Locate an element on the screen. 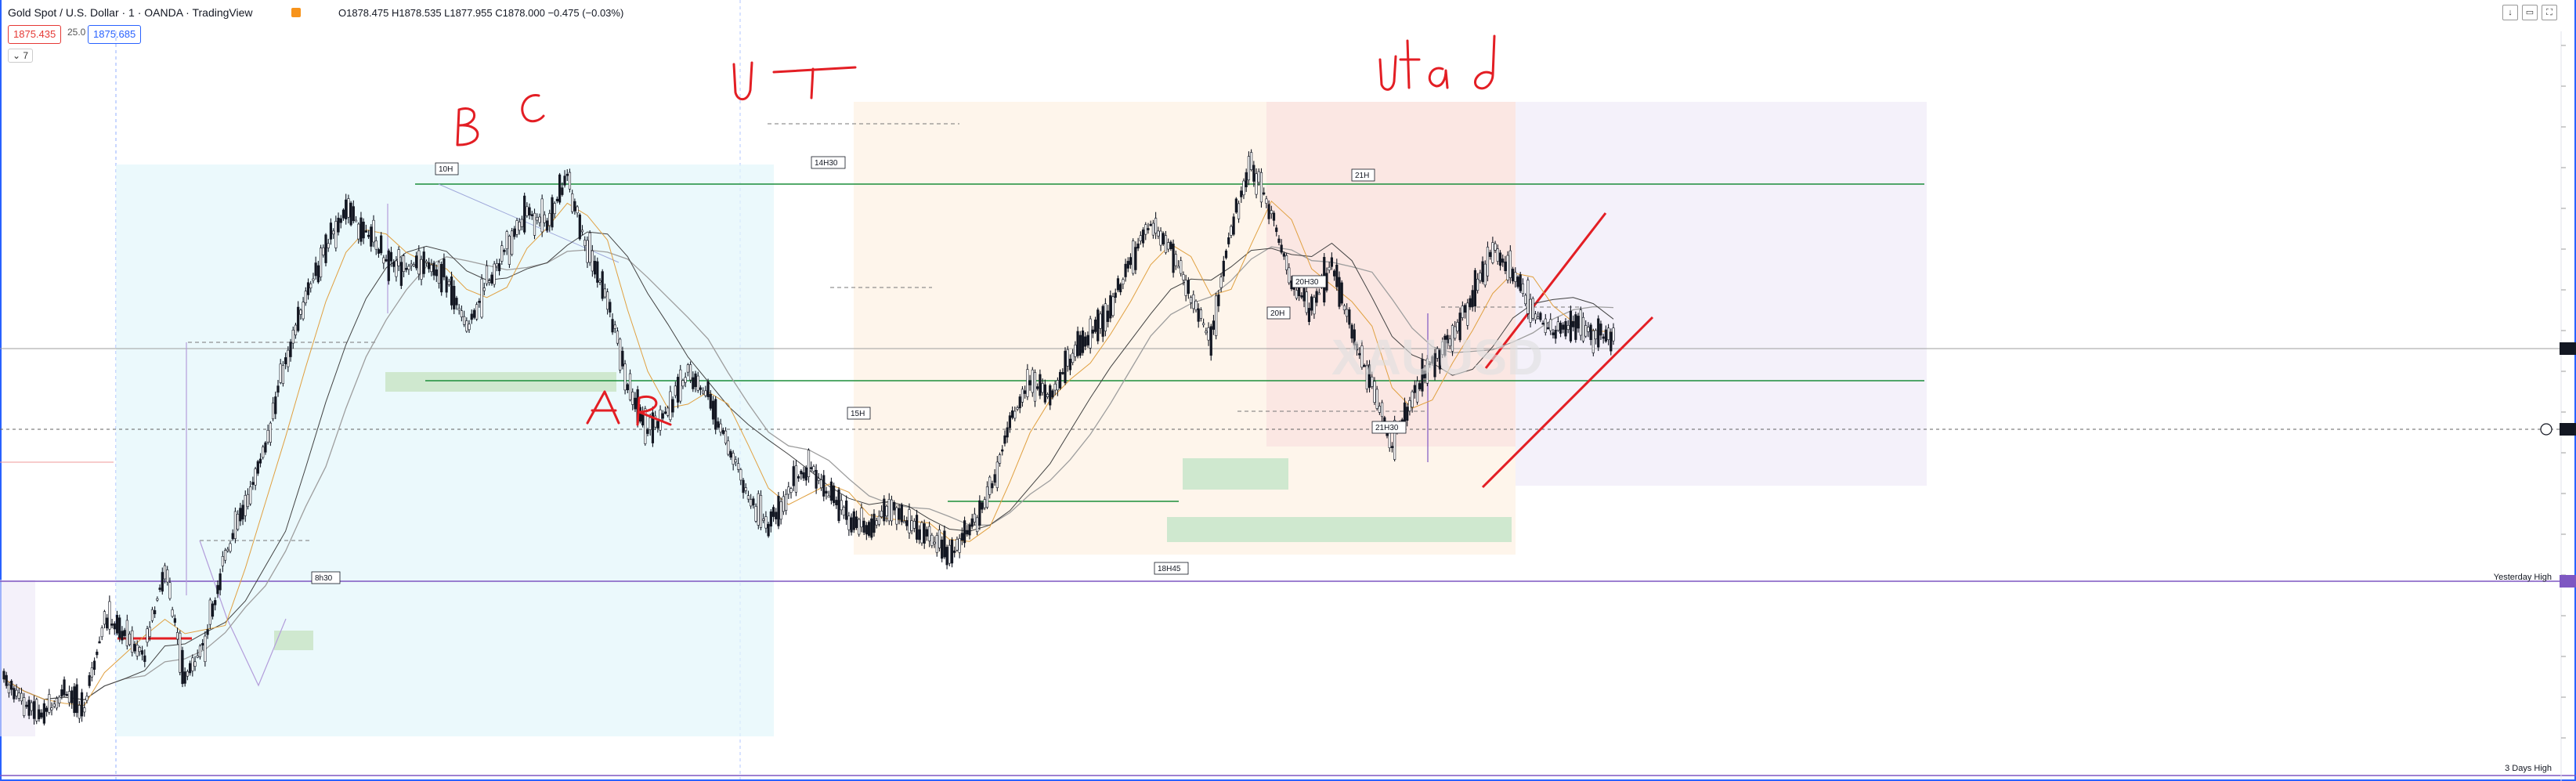  marker-label: 18H45 is located at coordinates (1169, 569).